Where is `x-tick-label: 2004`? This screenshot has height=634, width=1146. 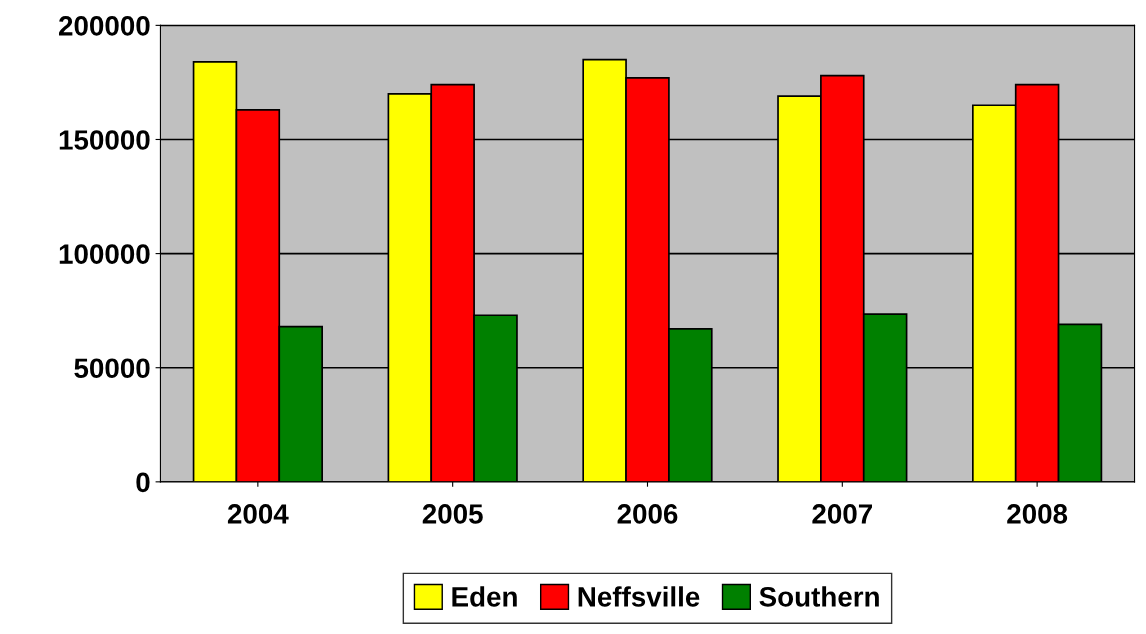
x-tick-label: 2004 is located at coordinates (258, 514).